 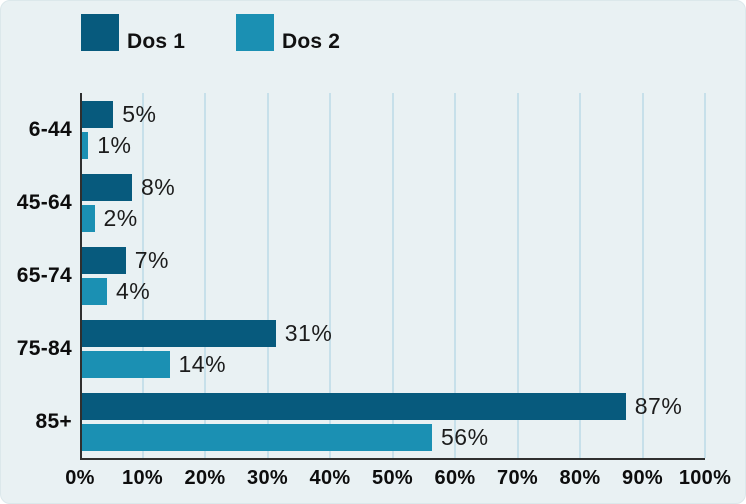 I want to click on gridline-90%, so click(x=642, y=275).